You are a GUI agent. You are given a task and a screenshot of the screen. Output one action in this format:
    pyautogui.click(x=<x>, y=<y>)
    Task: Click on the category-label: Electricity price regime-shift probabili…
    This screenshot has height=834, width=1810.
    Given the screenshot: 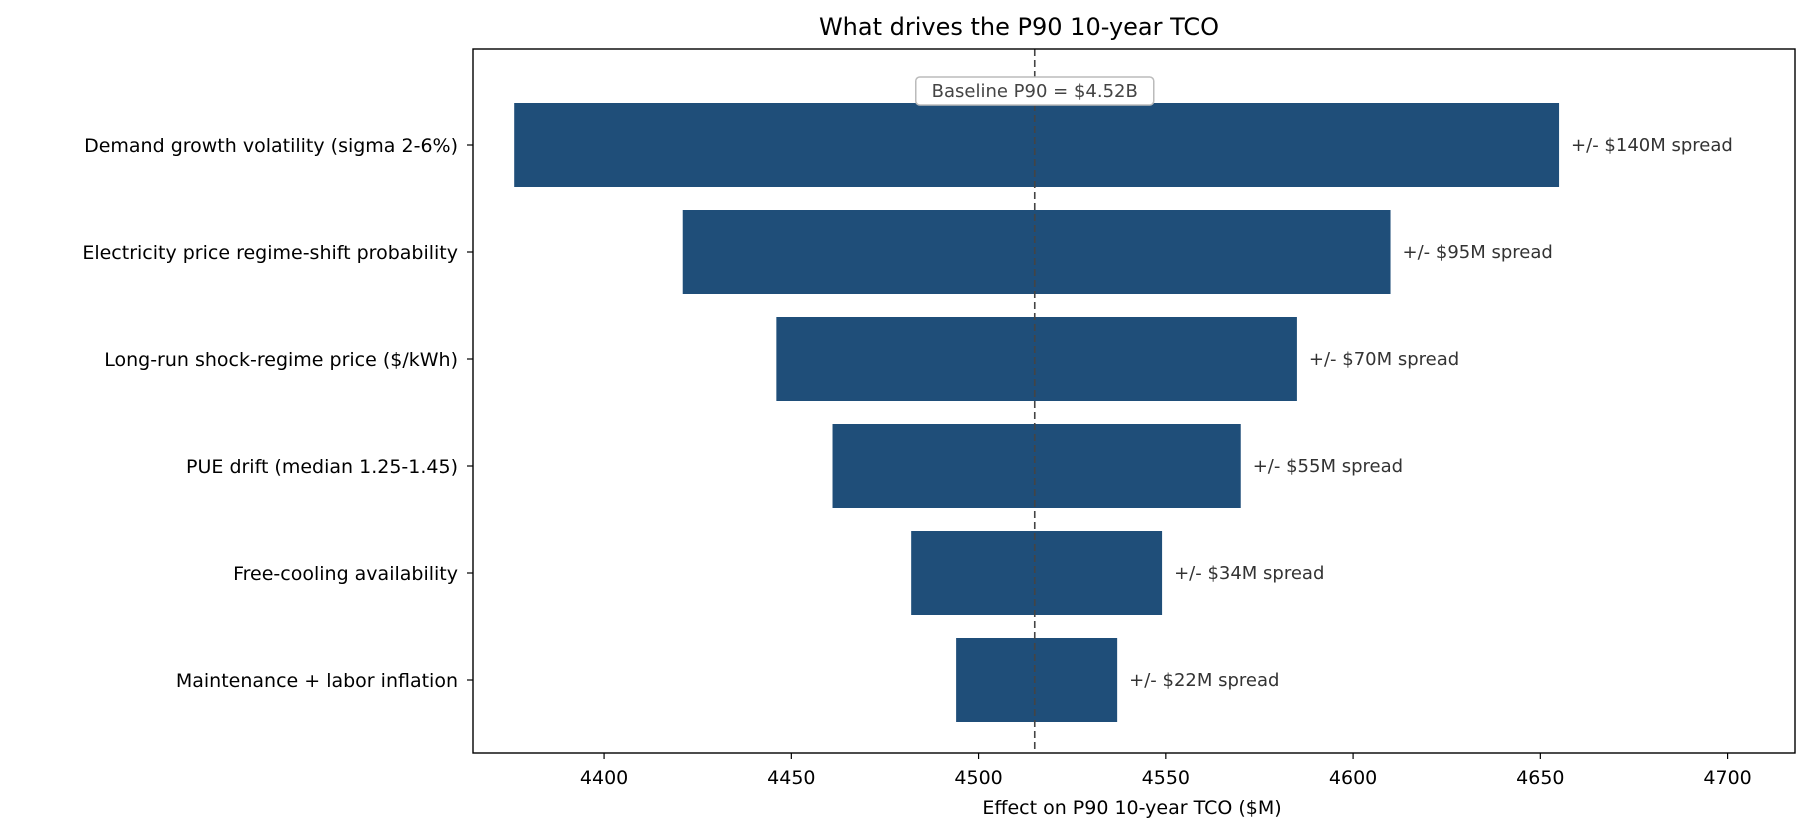 What is the action you would take?
    pyautogui.click(x=270, y=253)
    